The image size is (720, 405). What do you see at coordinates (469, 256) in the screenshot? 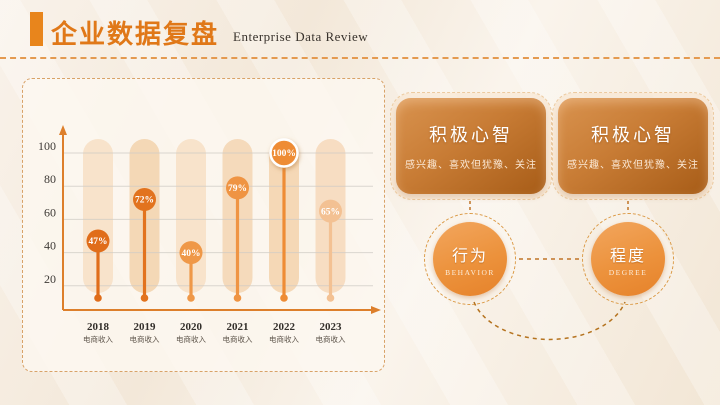
I see `behavior-node-title: 行为` at bounding box center [469, 256].